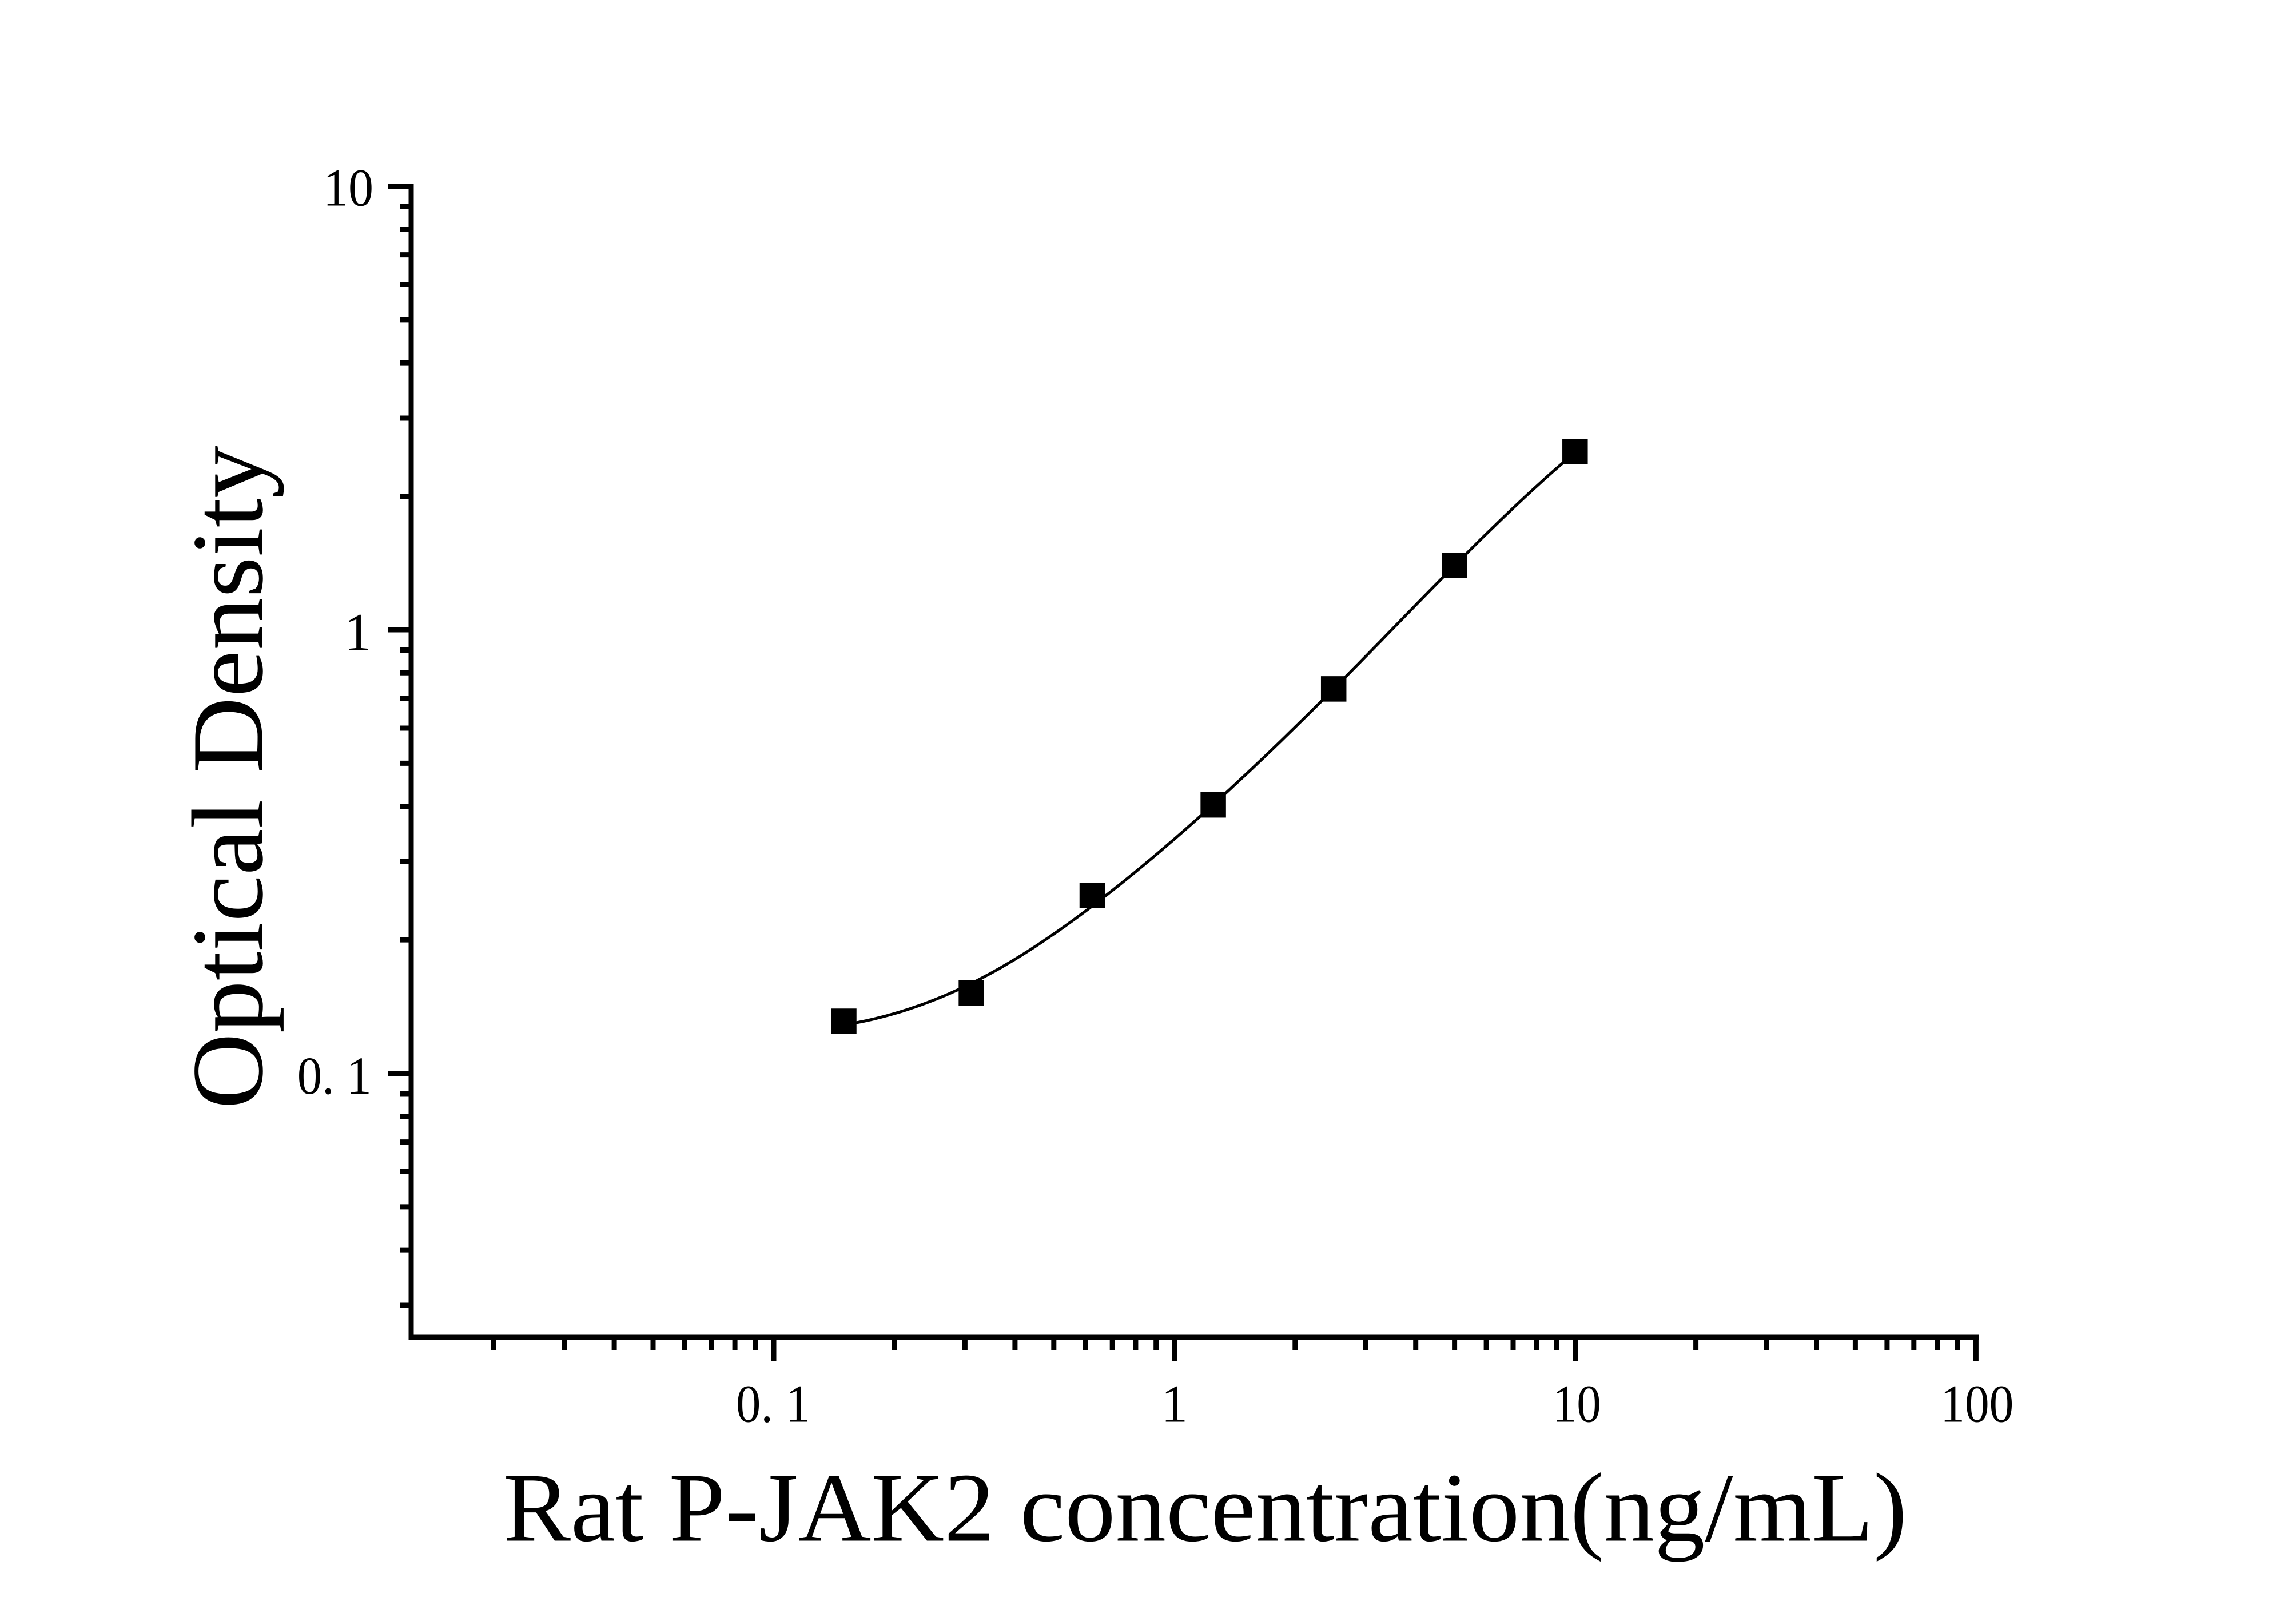 Image resolution: width=2296 pixels, height=1605 pixels. Describe the element at coordinates (227, 777) in the screenshot. I see `svg-text: Optical Density` at that location.